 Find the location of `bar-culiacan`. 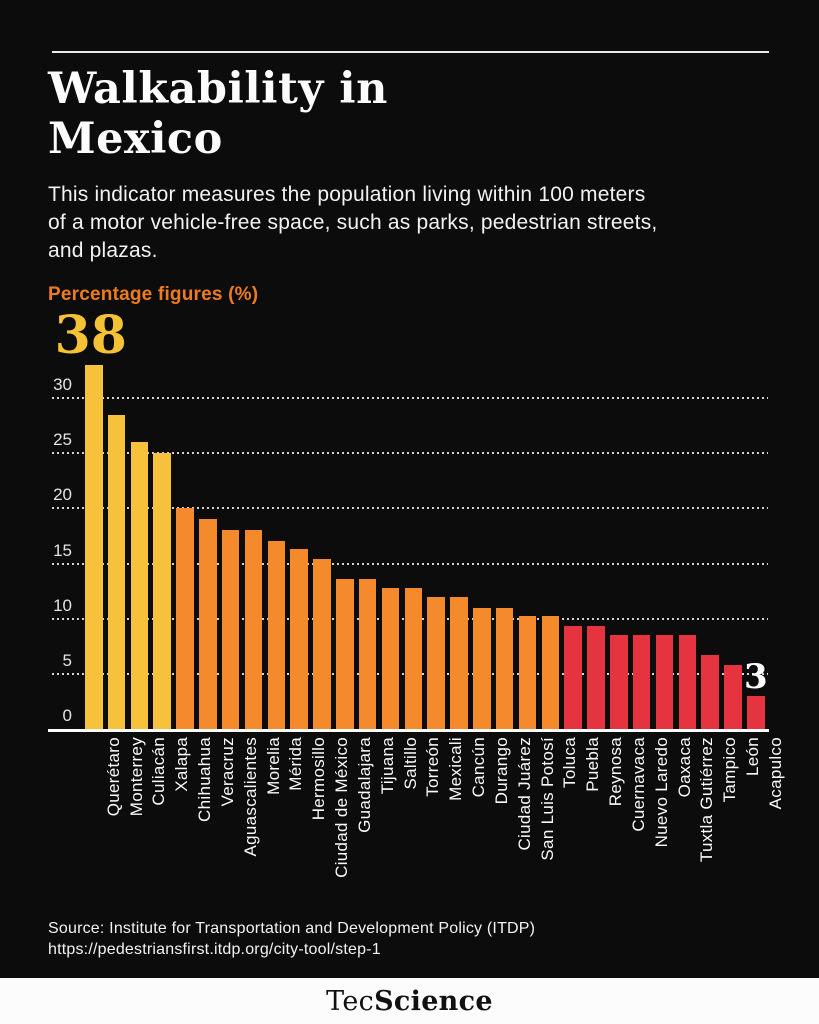

bar-culiacan is located at coordinates (139, 585).